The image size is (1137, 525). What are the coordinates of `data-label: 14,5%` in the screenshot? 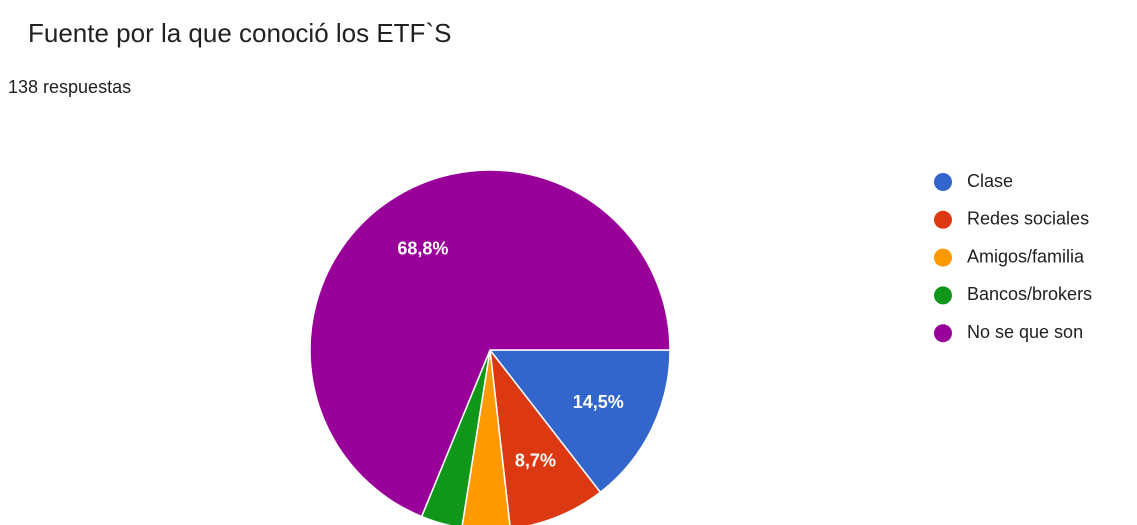 It's located at (598, 402).